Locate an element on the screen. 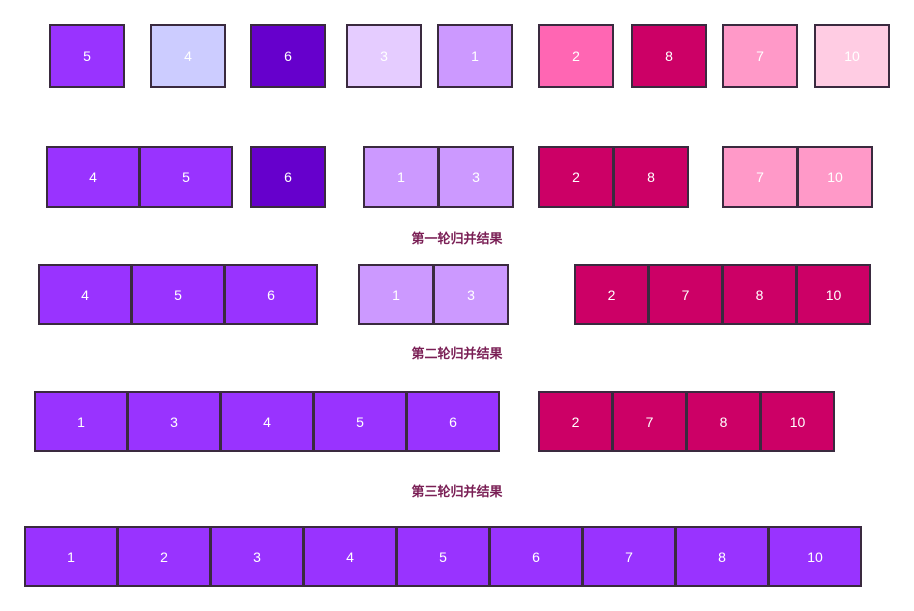  stage-caption: 第一轮归并结果 is located at coordinates (457, 239).